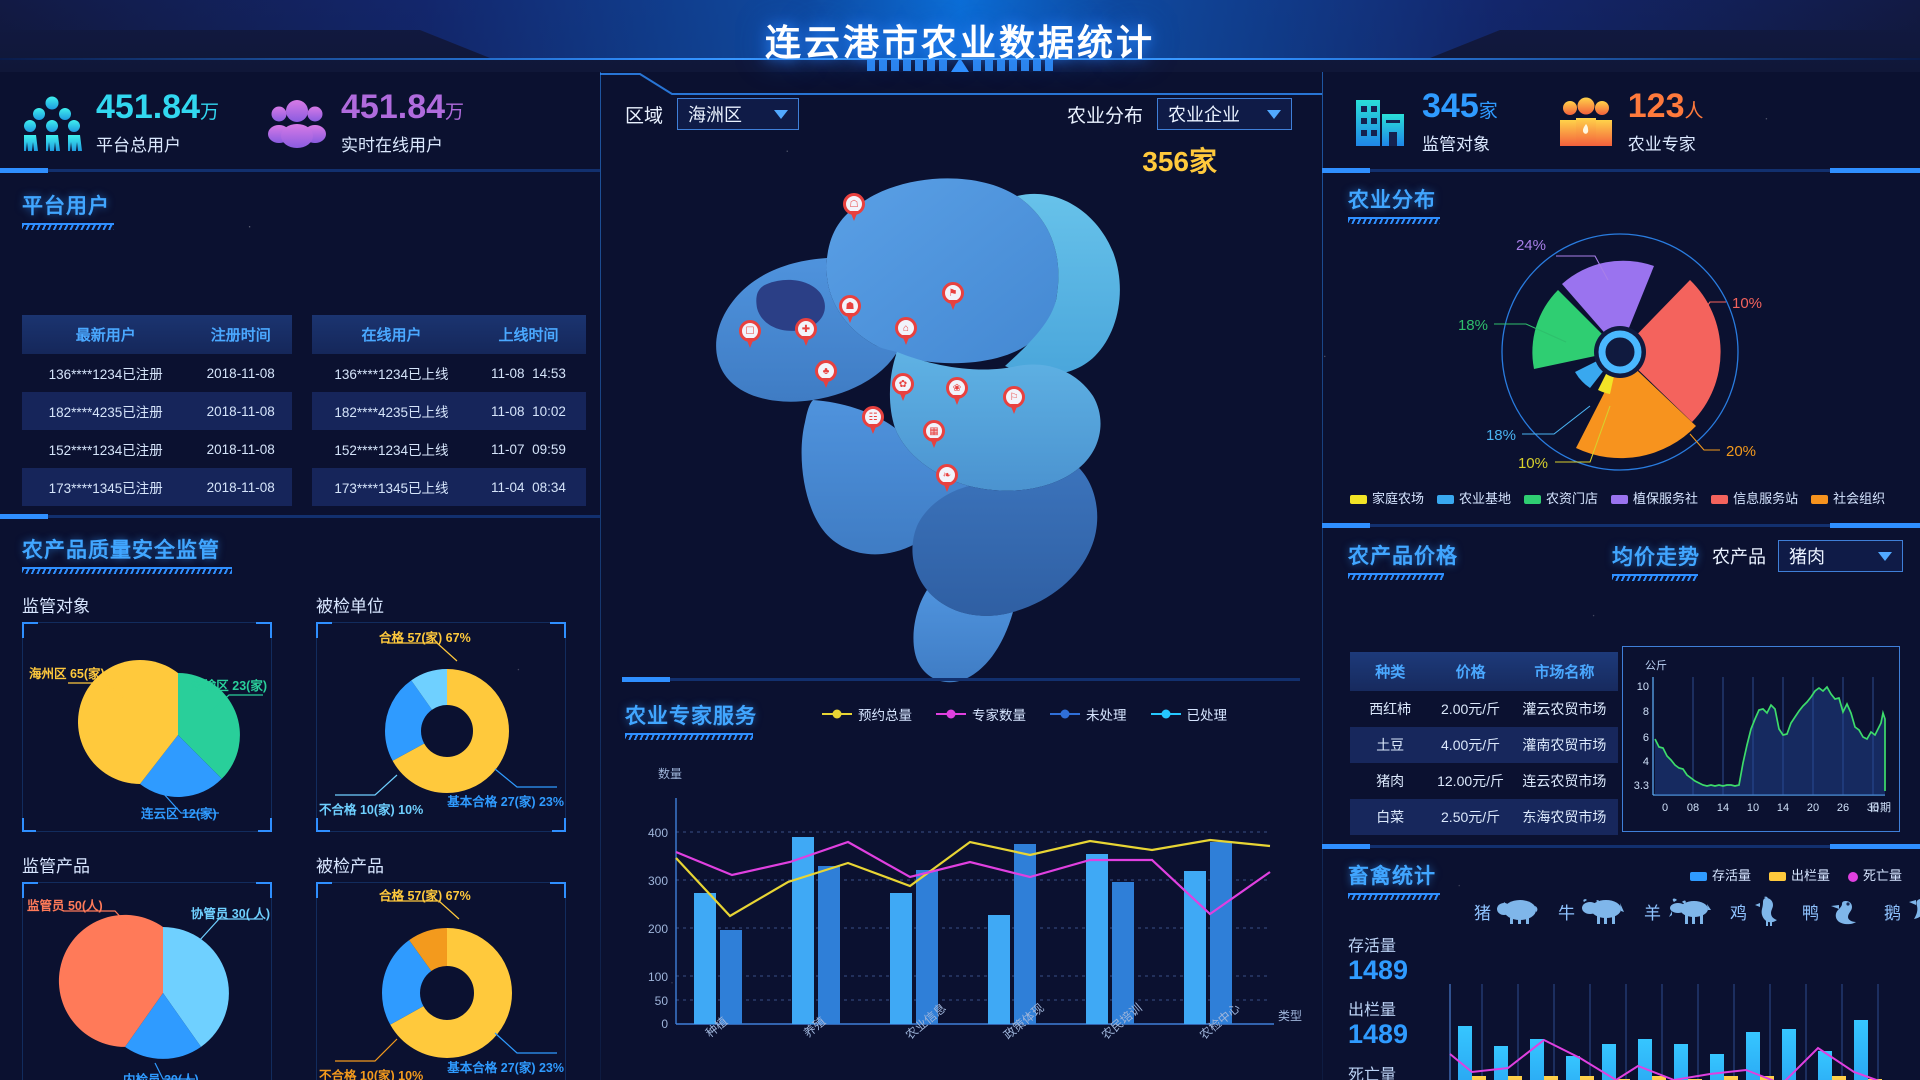 This screenshot has width=1920, height=1080. What do you see at coordinates (449, 487) in the screenshot?
I see `table-row: 173****1345已上线 11-04 08:34` at bounding box center [449, 487].